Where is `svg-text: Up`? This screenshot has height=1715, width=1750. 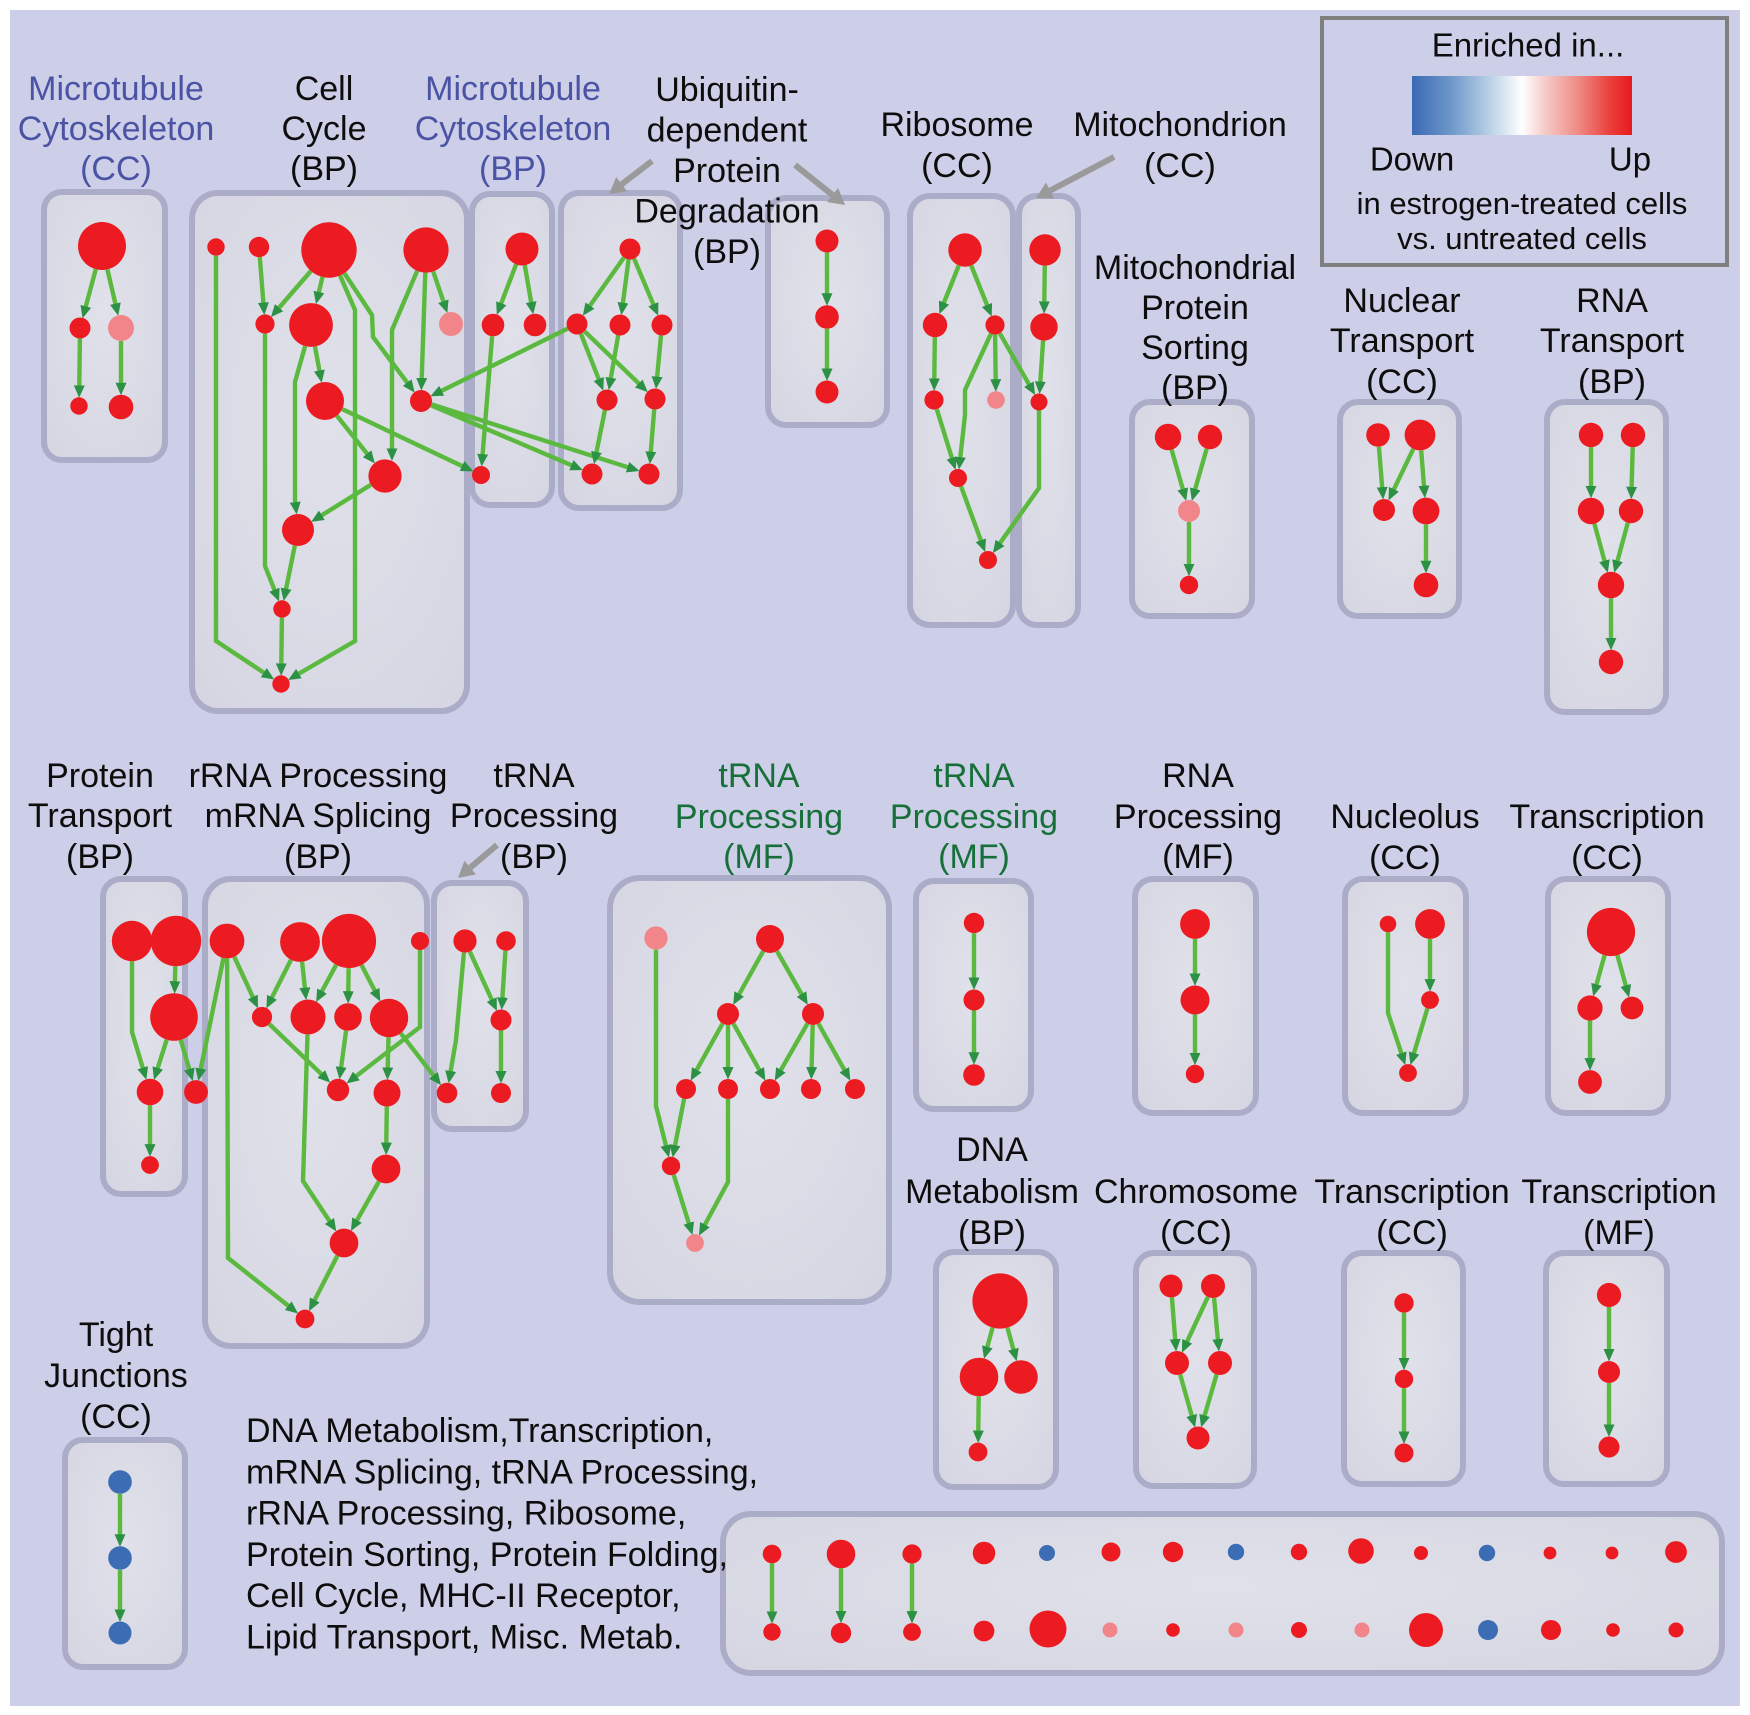 svg-text: Up is located at coordinates (1630, 159).